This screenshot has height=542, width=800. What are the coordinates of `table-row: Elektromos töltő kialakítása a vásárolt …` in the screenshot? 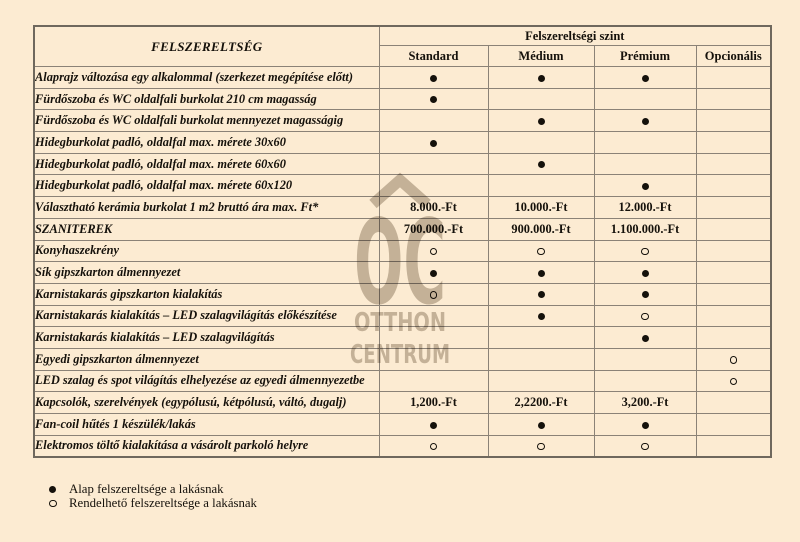 It's located at (402, 446).